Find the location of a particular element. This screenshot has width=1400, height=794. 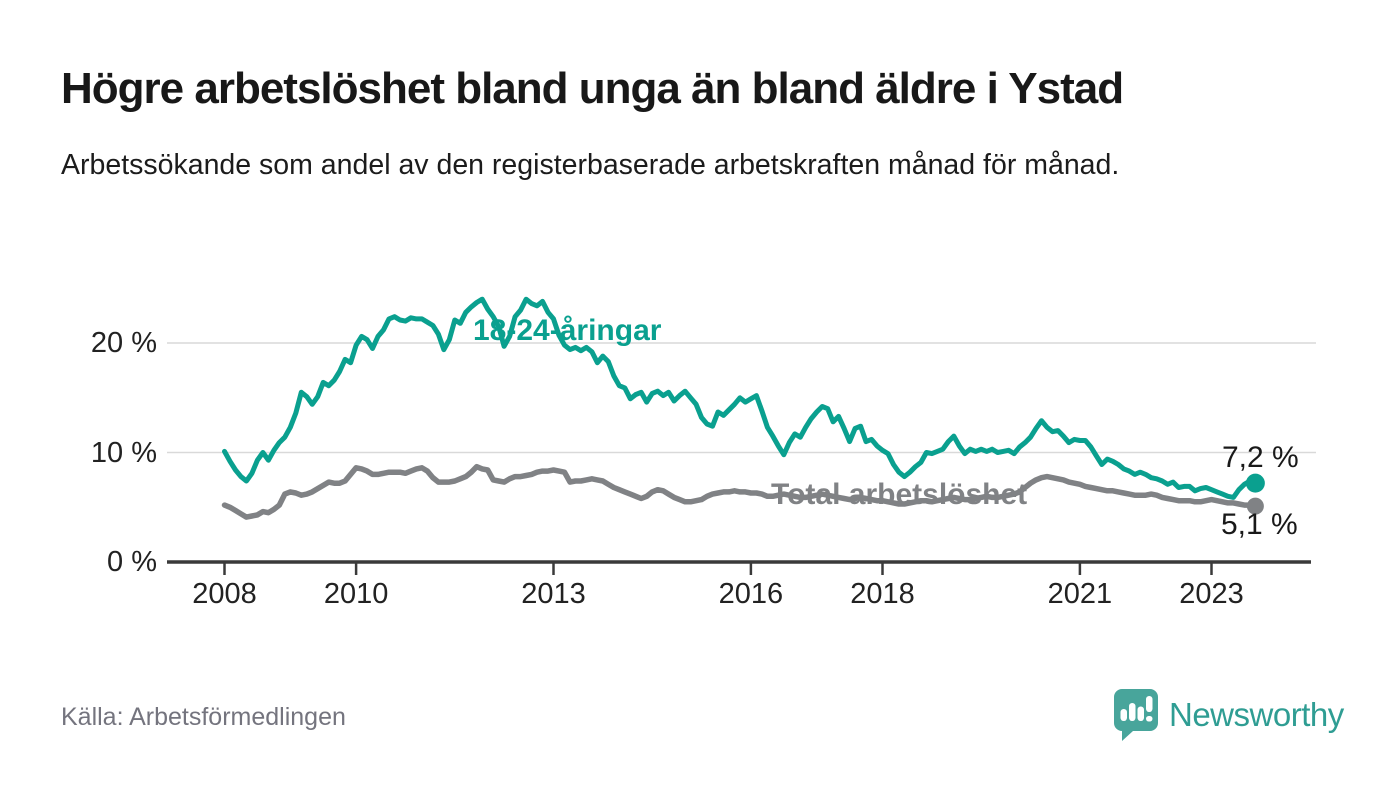

x-tick-label-2018: 2018 is located at coordinates (882, 594).